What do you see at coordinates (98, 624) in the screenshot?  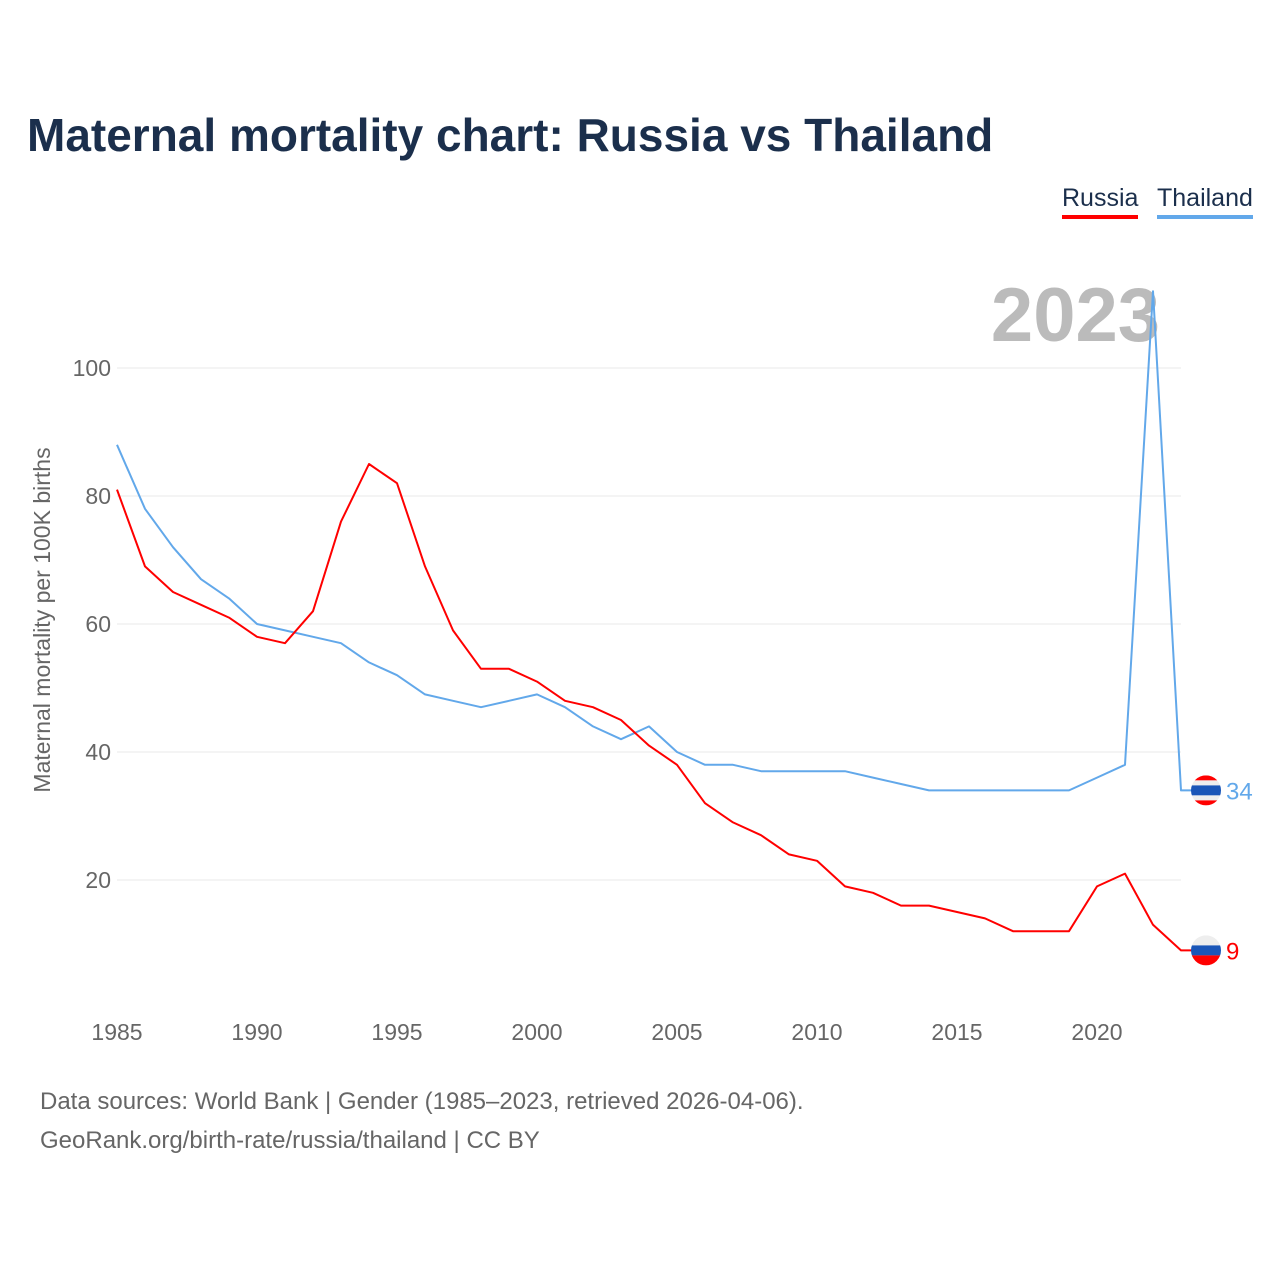 I see `y-tick-label: 60` at bounding box center [98, 624].